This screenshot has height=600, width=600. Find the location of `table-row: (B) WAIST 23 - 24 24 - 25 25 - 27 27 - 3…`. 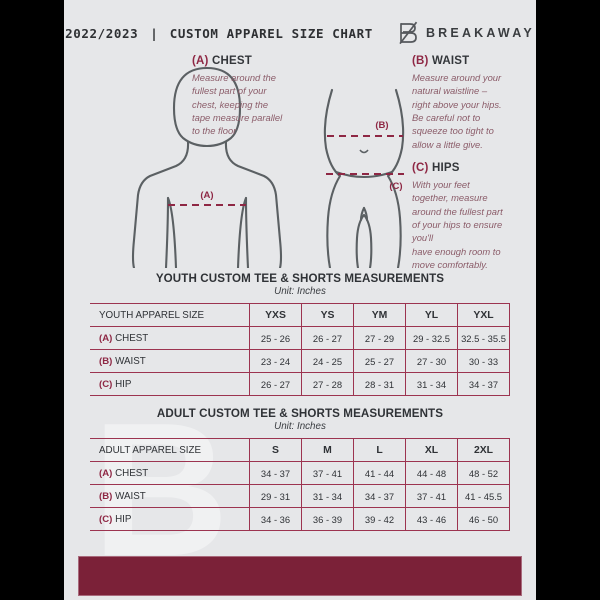

table-row: (B) WAIST 23 - 24 24 - 25 25 - 27 27 - 3… is located at coordinates (300, 361).